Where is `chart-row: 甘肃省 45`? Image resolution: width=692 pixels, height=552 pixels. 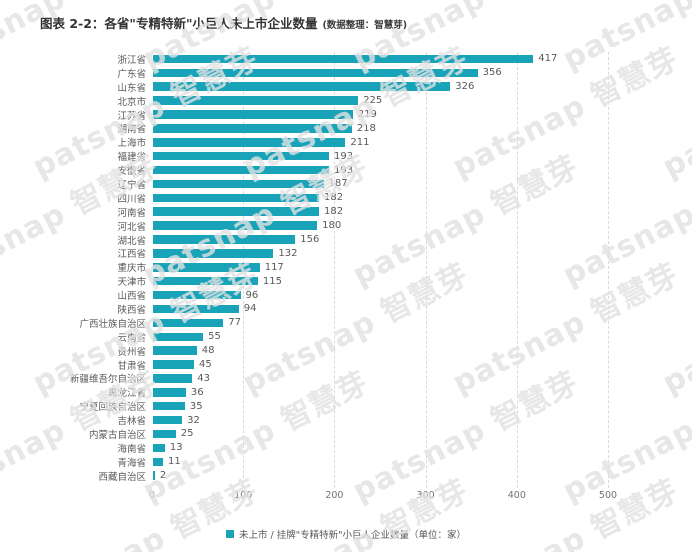 chart-row: 甘肃省 45 is located at coordinates (346, 365).